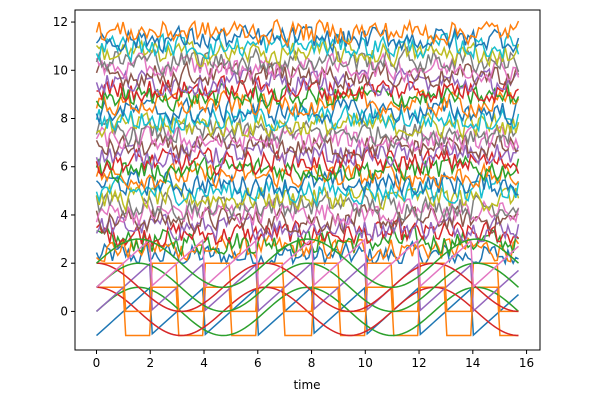 Image resolution: width=600 pixels, height=400 pixels. I want to click on x-tick-label: 12, so click(418, 363).